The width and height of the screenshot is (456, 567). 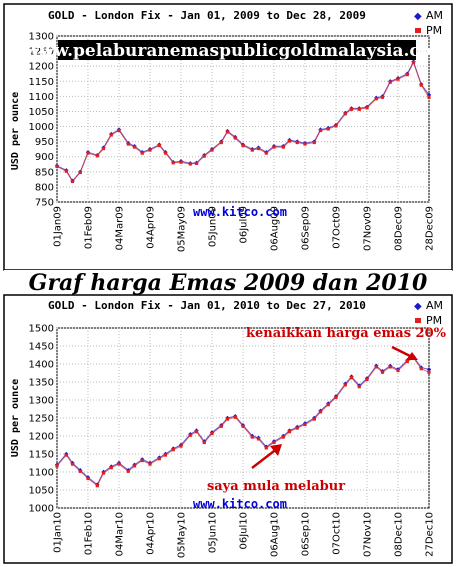 I want to click on x-tick-label: 28Dec09, so click(x=430, y=228).